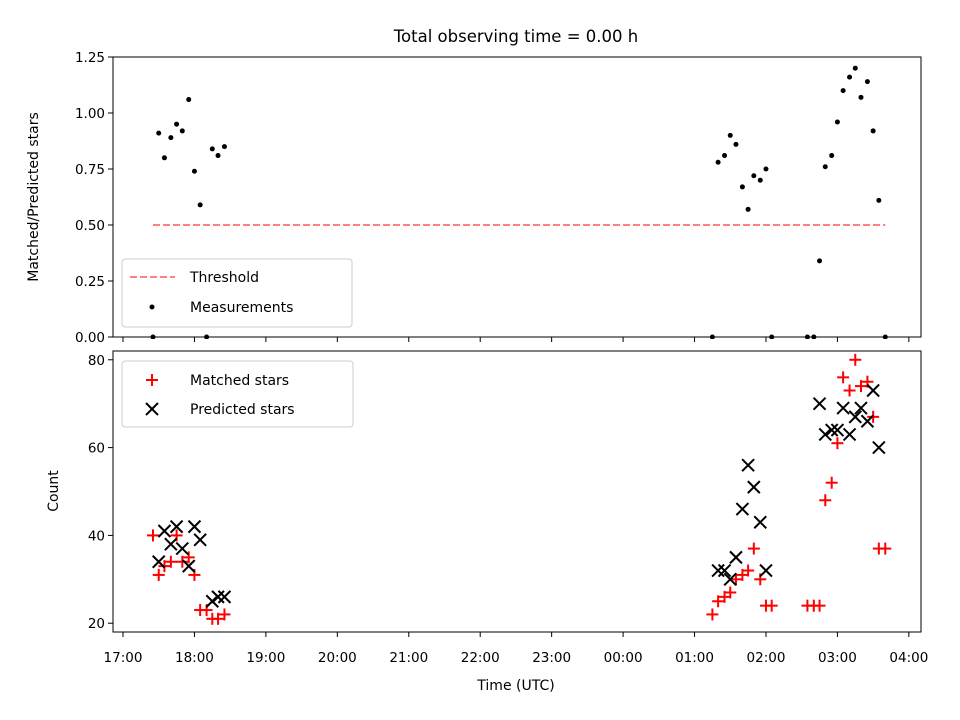 Image resolution: width=960 pixels, height=720 pixels. I want to click on x-tick-label: 19:00, so click(265, 658).